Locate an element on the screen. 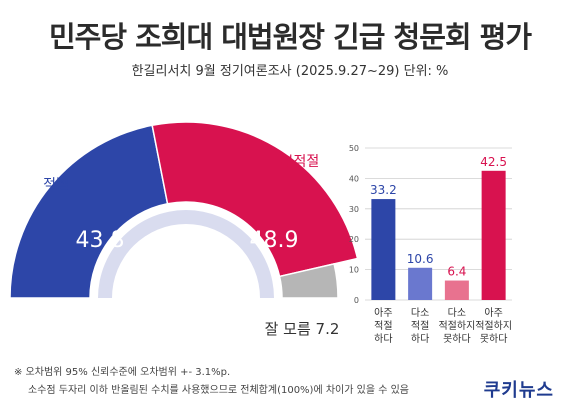 This screenshot has width=580, height=416. x-tick-label-1-line-3: 하다 is located at coordinates (383, 338).